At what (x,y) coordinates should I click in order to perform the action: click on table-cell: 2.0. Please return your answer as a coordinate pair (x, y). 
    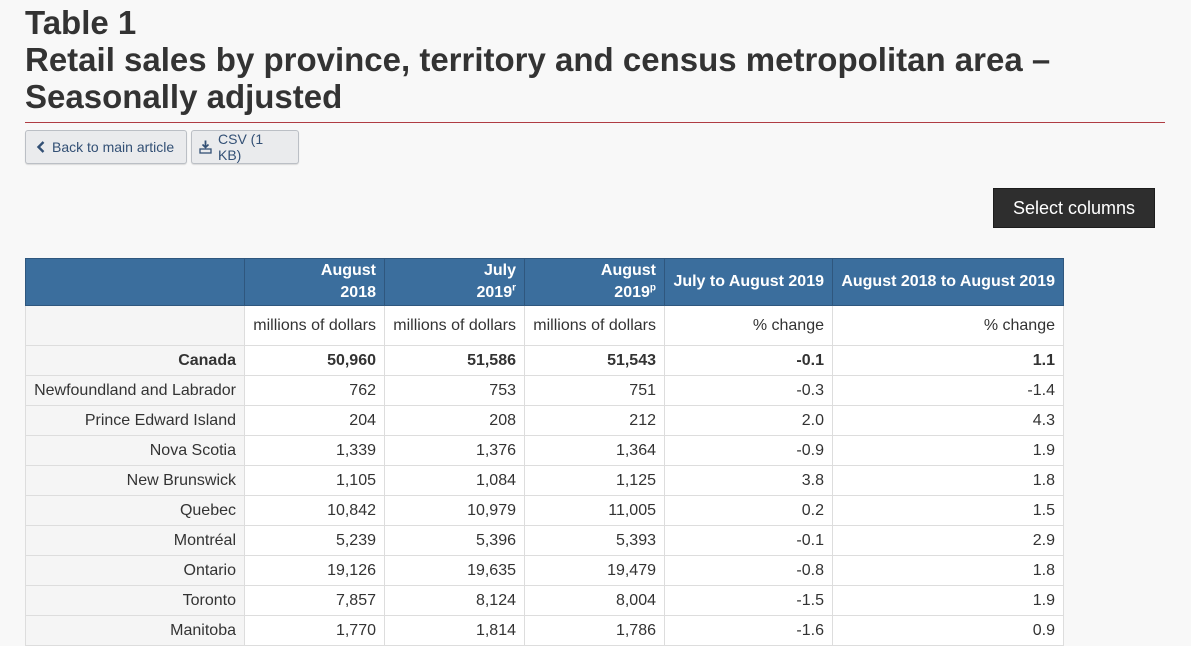
    Looking at the image, I should click on (748, 420).